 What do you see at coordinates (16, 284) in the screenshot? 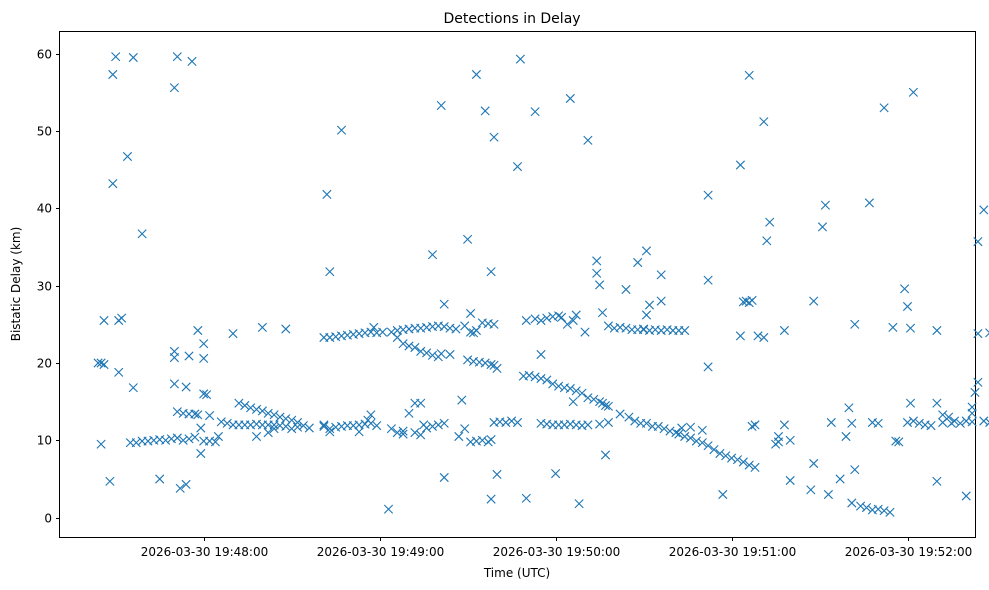
I see `y-axis-label: Bistatic Delay (km)` at bounding box center [16, 284].